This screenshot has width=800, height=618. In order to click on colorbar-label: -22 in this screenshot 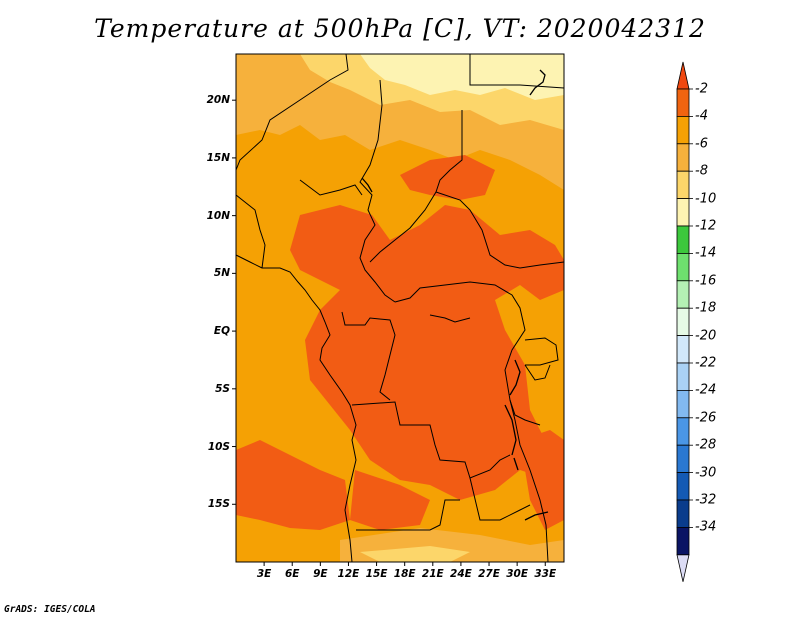, I will do `click(706, 363)`.